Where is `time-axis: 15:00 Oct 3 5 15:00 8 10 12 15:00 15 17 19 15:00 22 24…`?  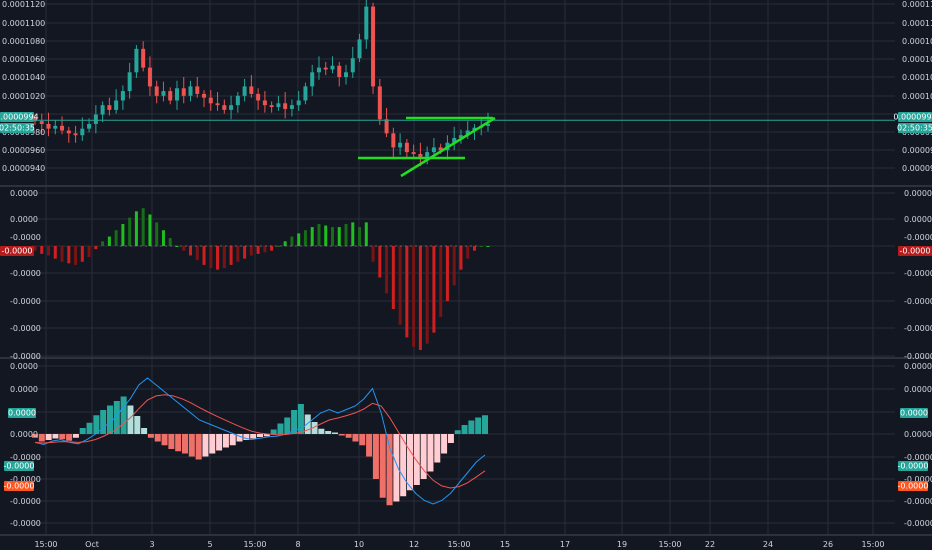
time-axis: 15:00 Oct 3 5 15:00 8 10 12 15:00 15 17 19 15:00 22 24… is located at coordinates (459, 544).